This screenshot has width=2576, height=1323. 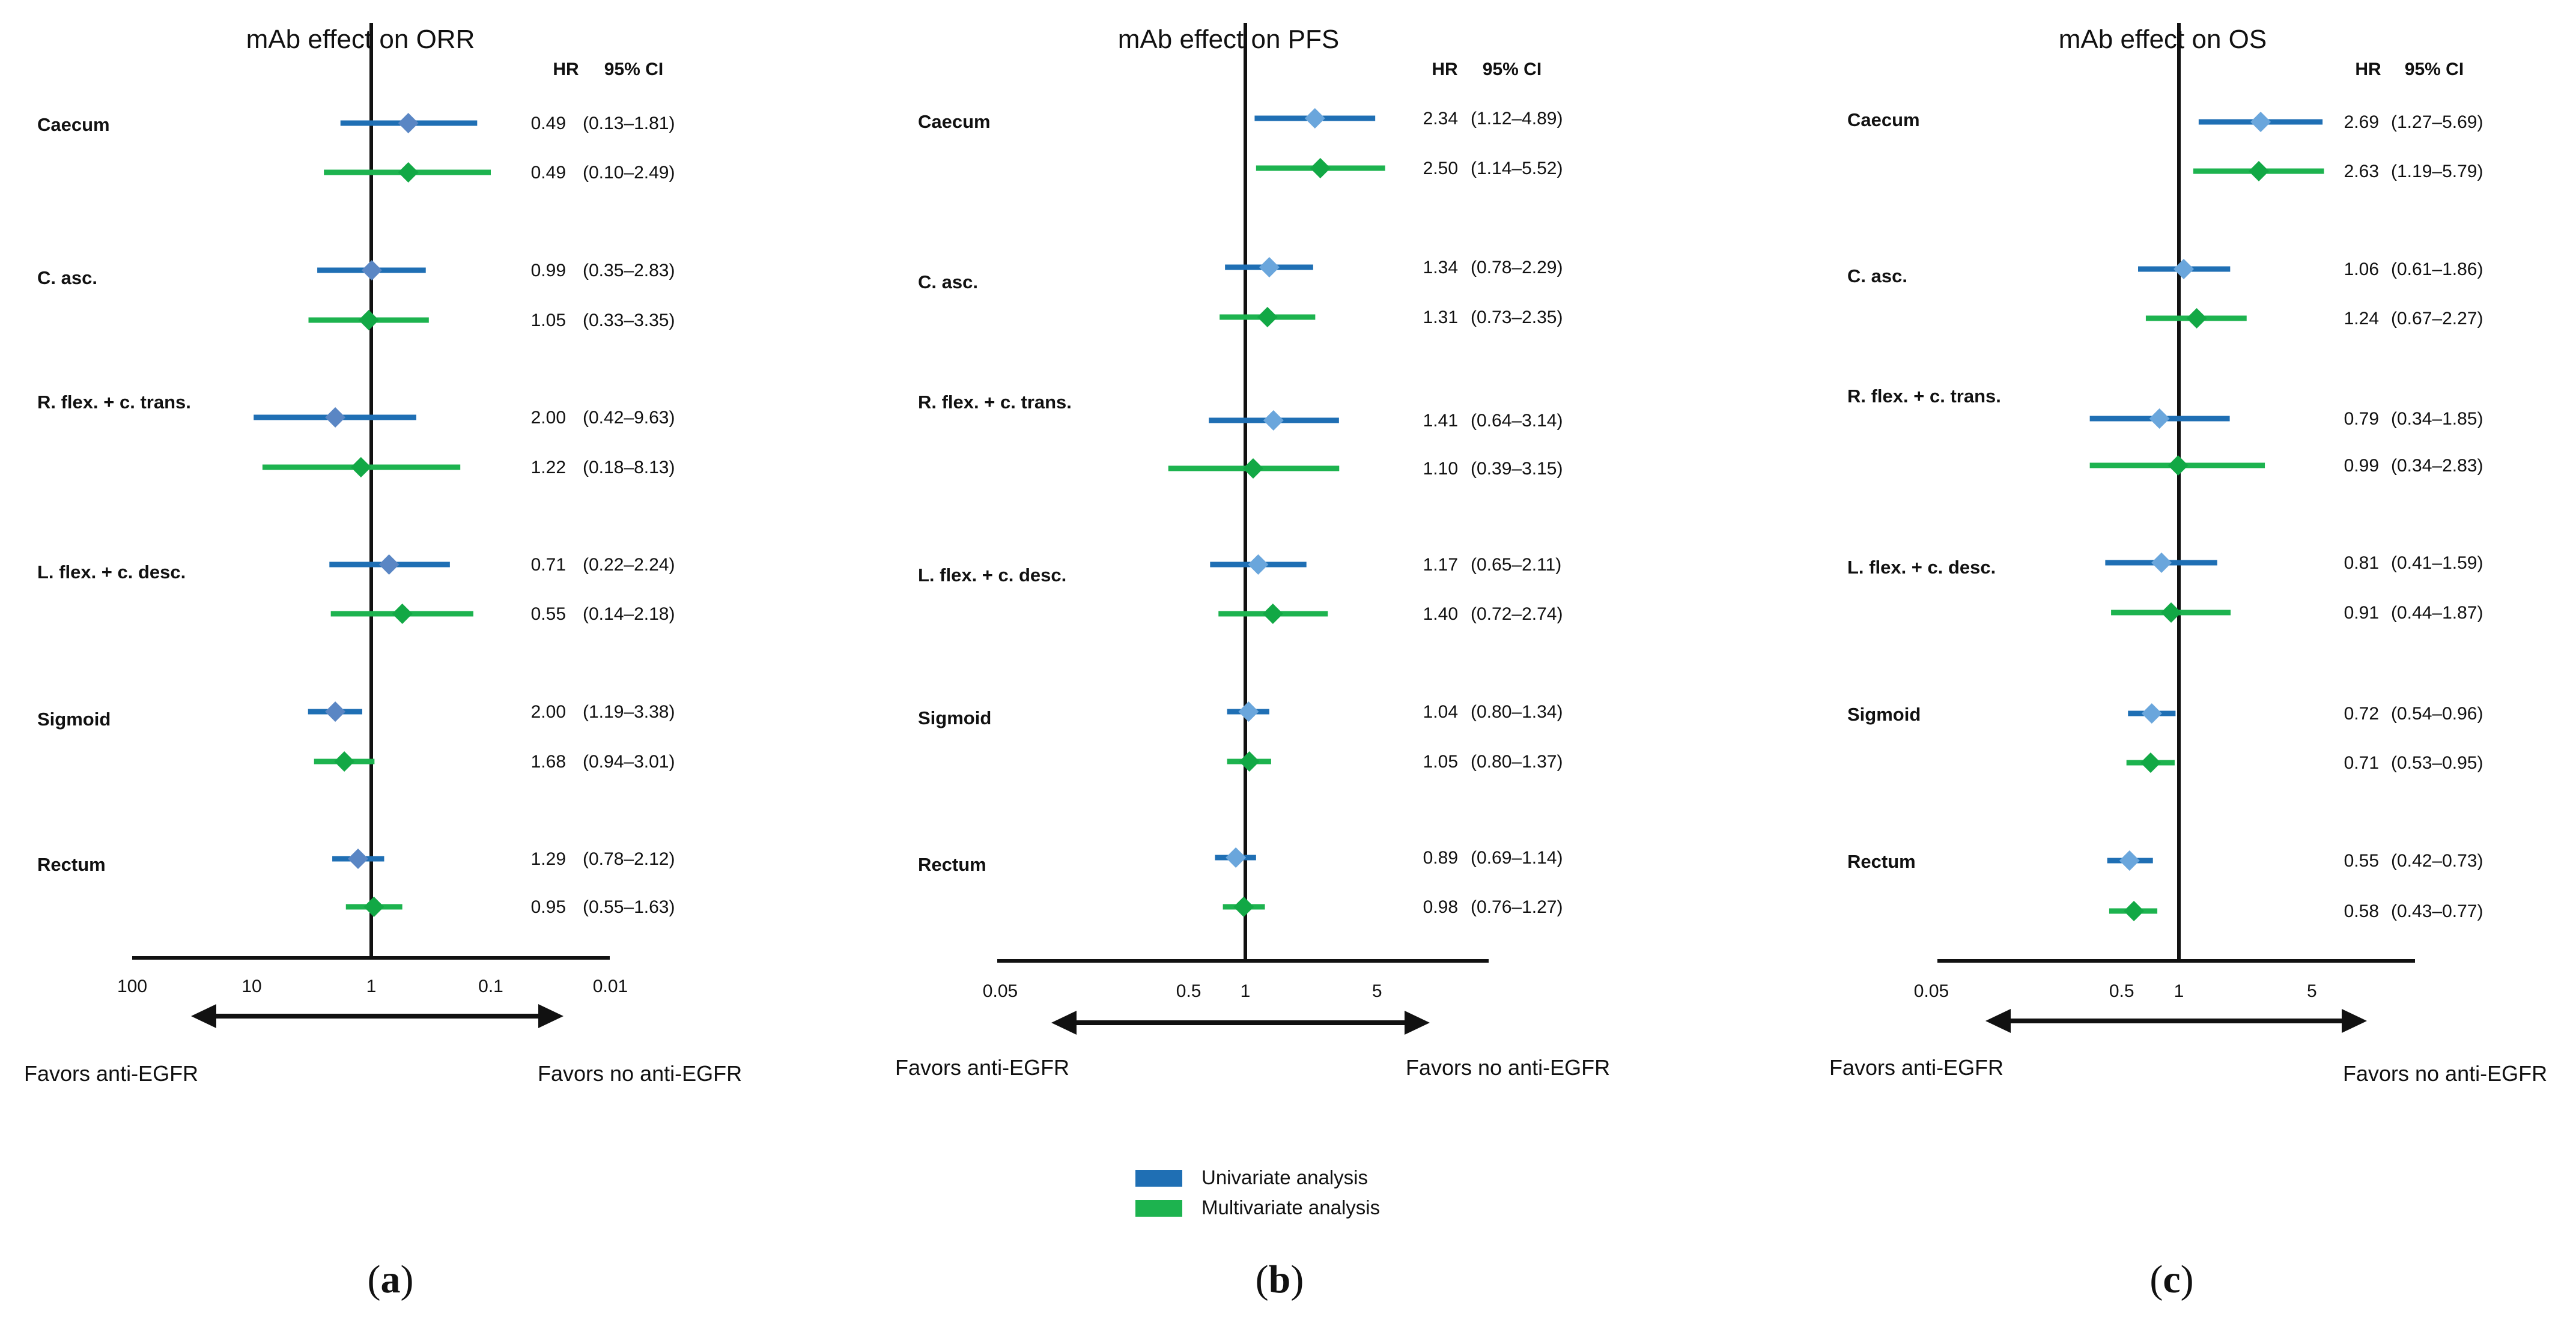 I want to click on ci-value: (1.27–5.69), so click(x=2437, y=122).